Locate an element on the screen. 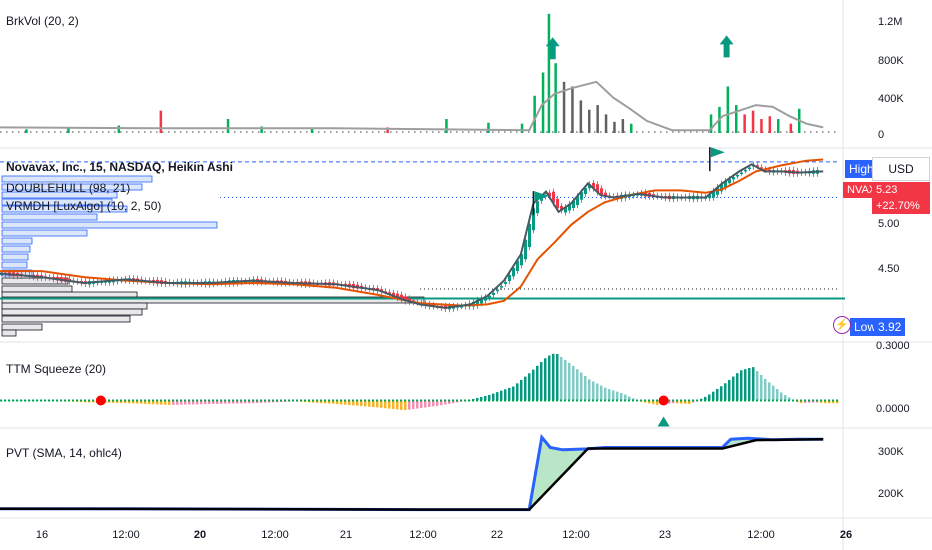 The image size is (932, 550). doublehull-title: DOUBLEHULL (98, 21) is located at coordinates (68, 188).